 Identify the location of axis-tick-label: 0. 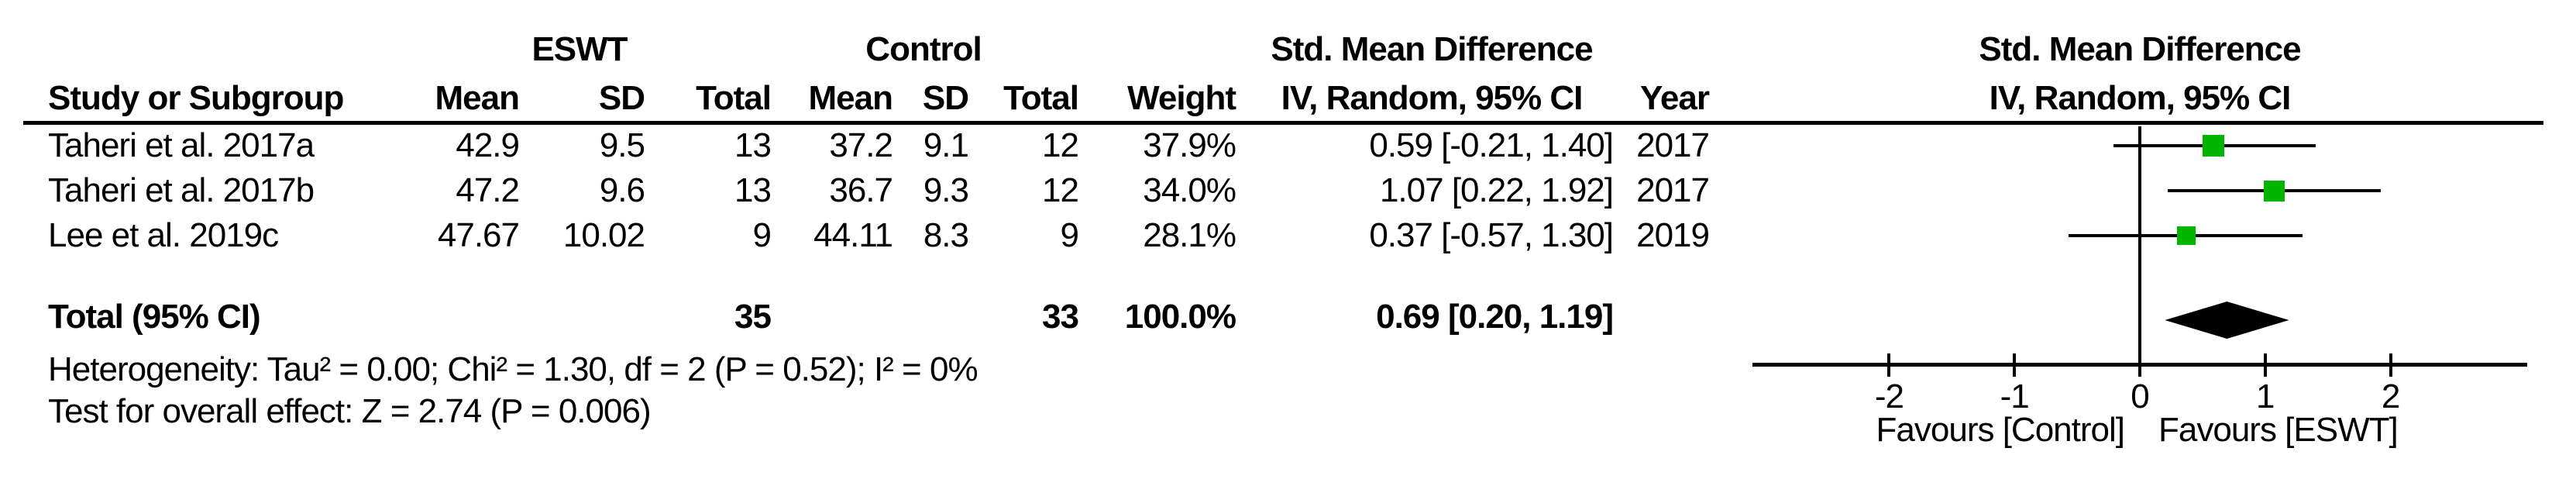
(2140, 396).